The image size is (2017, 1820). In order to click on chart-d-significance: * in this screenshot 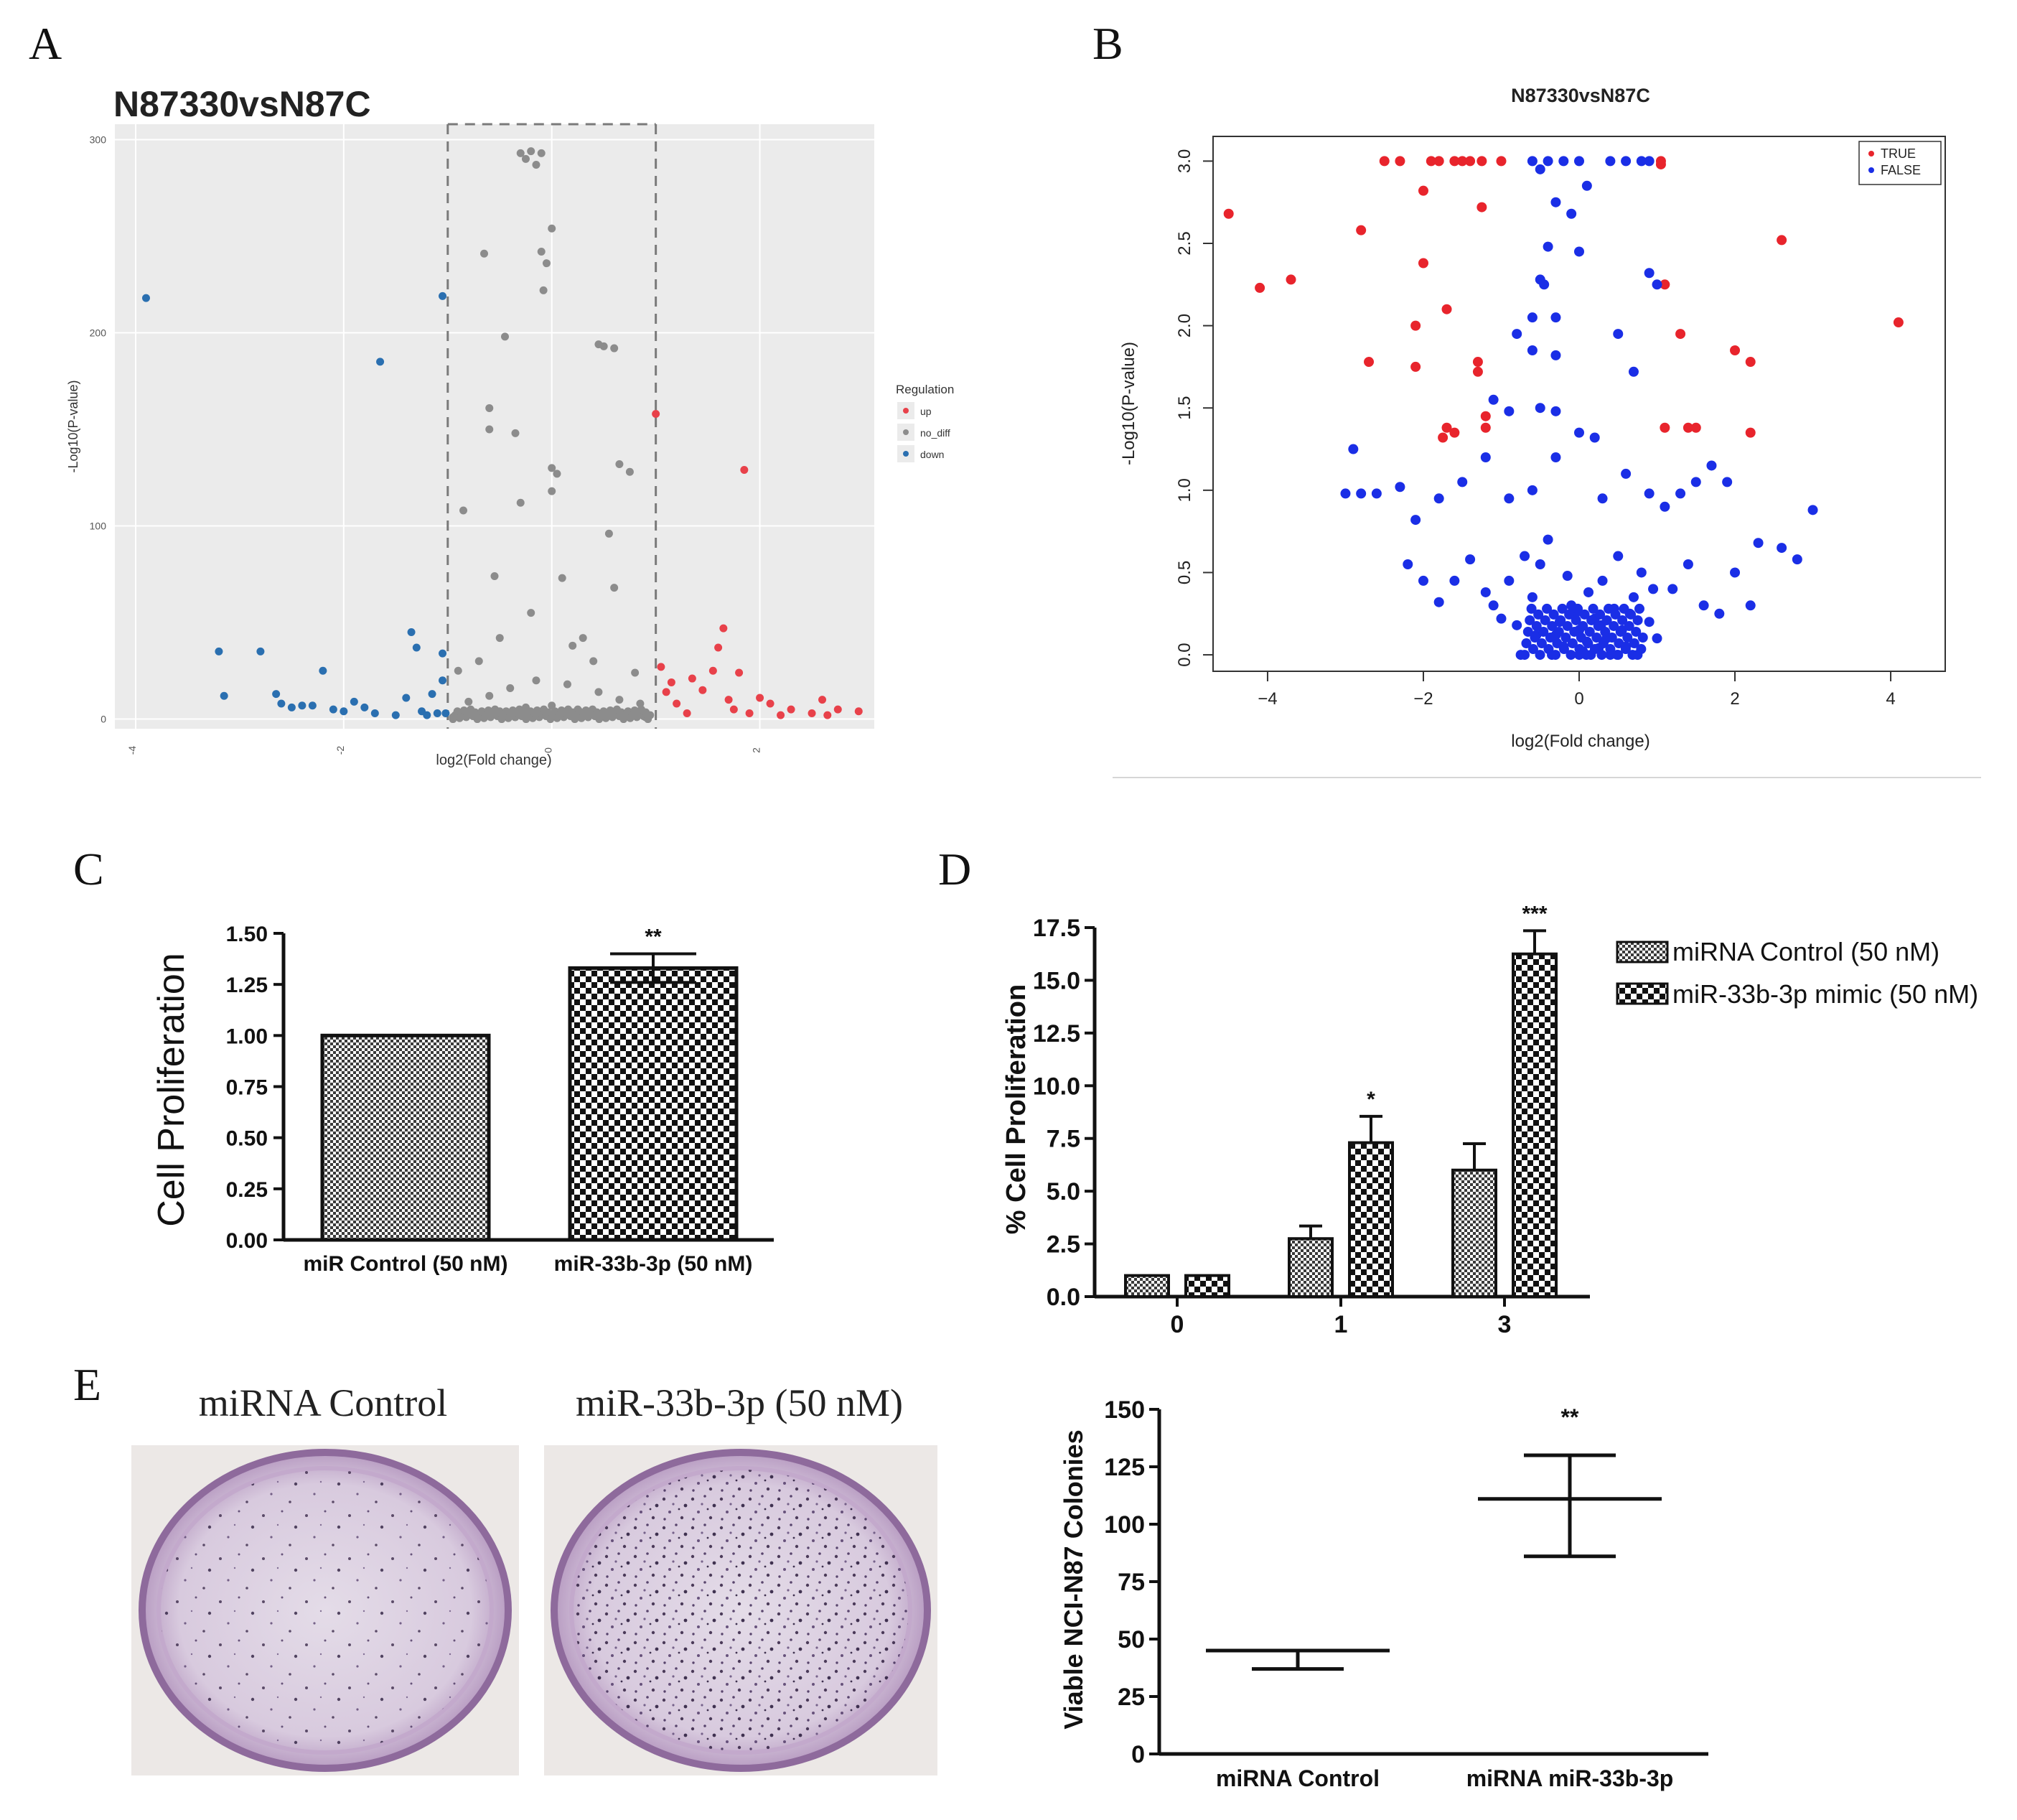, I will do `click(1371, 1099)`.